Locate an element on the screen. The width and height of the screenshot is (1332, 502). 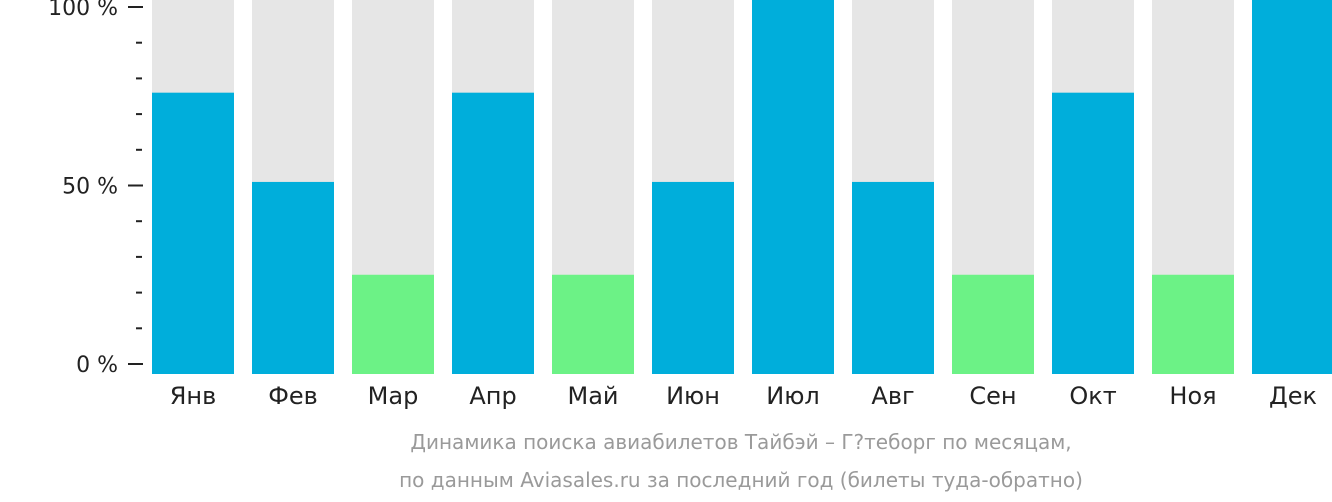
x-tick-label: Сен is located at coordinates (992, 396).